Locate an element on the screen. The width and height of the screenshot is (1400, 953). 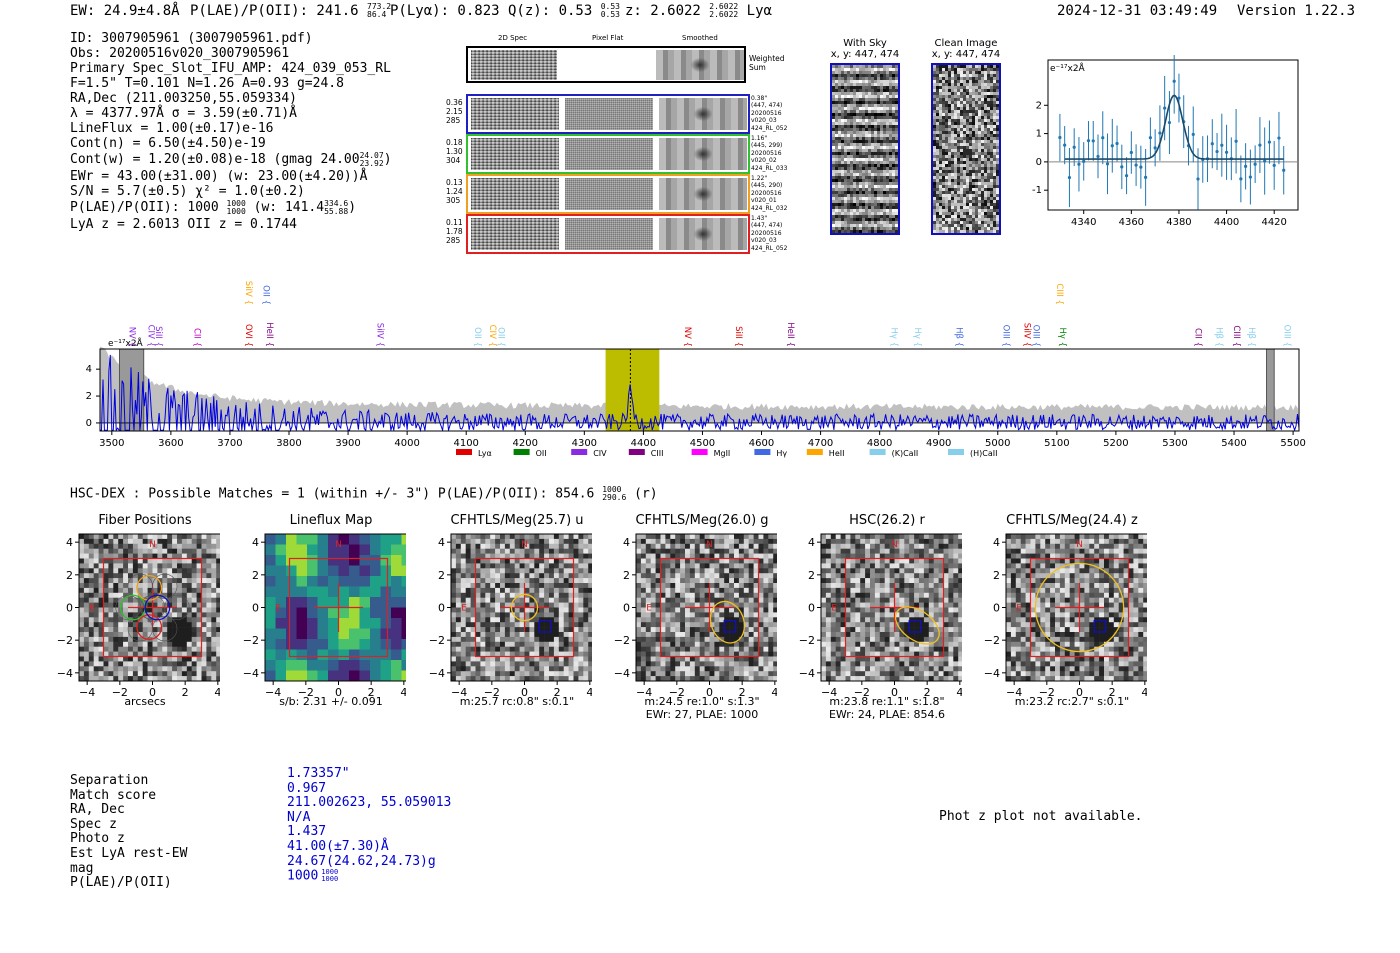
emission-line-label: OIII { is located at coordinates (1286, 336).